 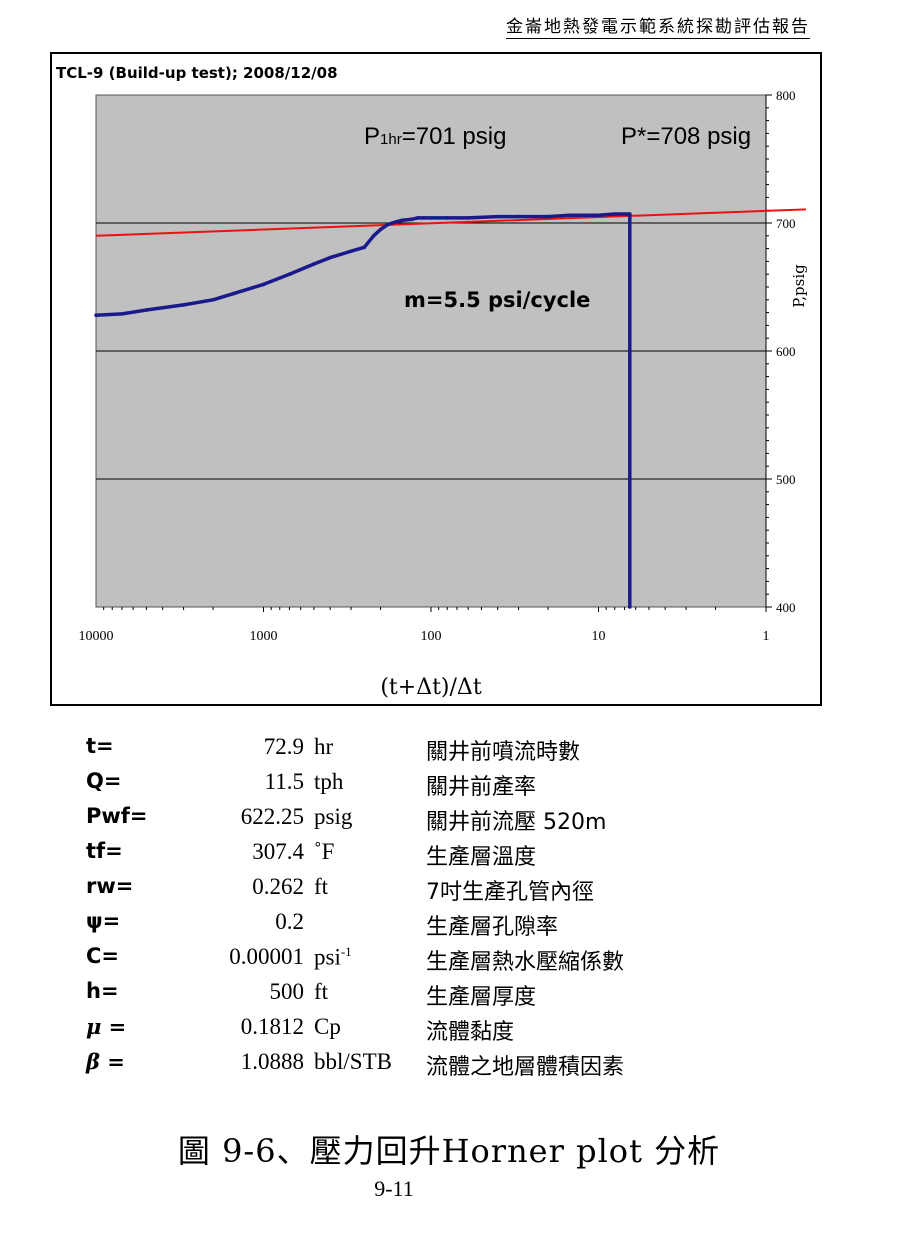 I want to click on param-value: 11.5, so click(x=284, y=781).